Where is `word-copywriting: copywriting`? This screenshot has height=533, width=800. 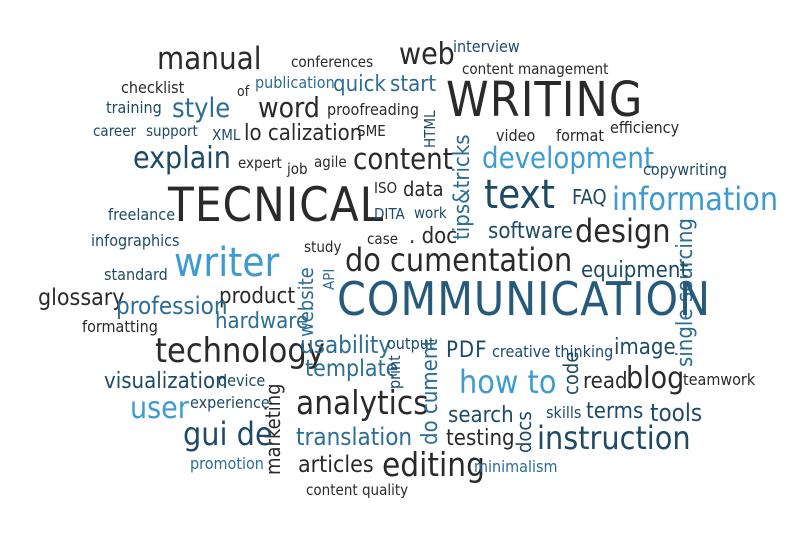 word-copywriting: copywriting is located at coordinates (685, 169).